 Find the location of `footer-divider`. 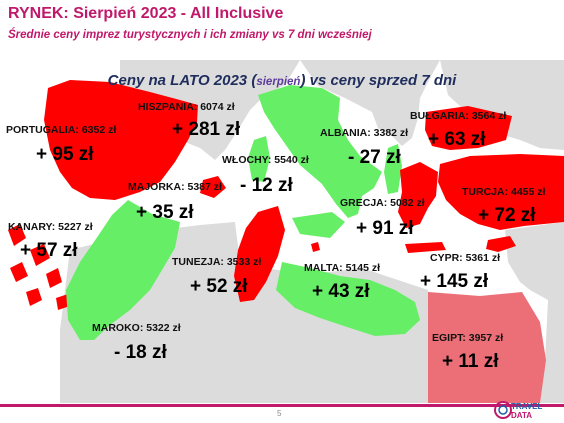

footer-divider is located at coordinates (282, 405).